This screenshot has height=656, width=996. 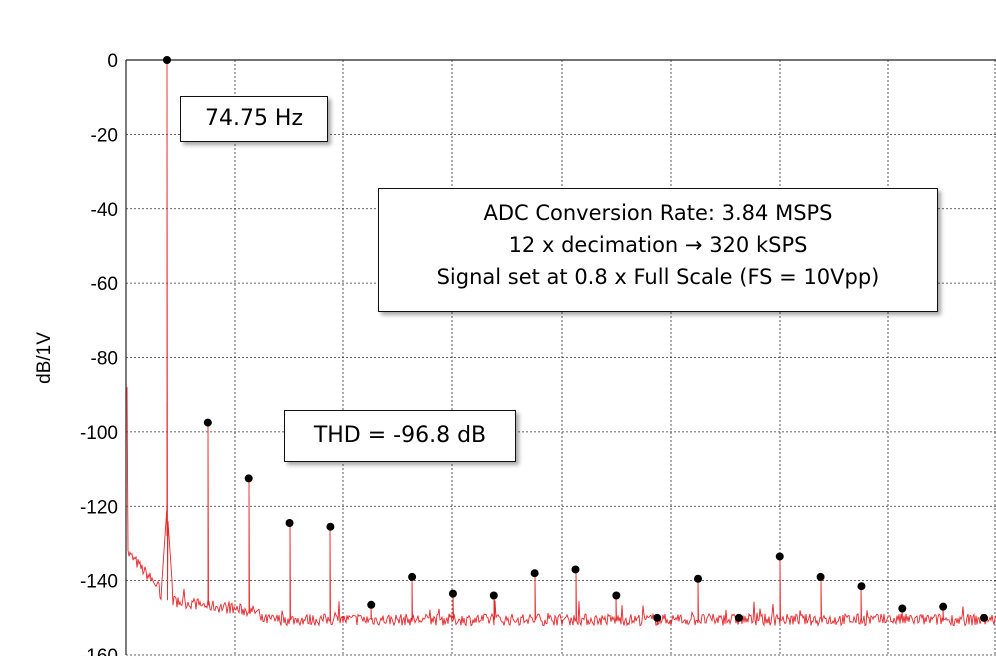 I want to click on y-tick-labels: 0 -20 -40 -60 -80 -100 -120 -140 -160, so click(x=99, y=353).